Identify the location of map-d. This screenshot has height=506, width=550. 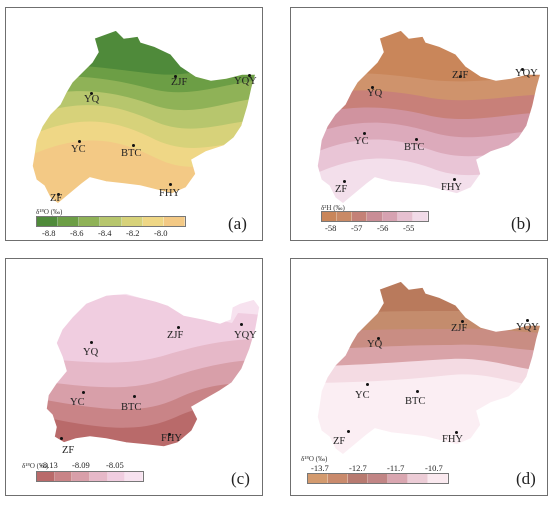
(429, 368).